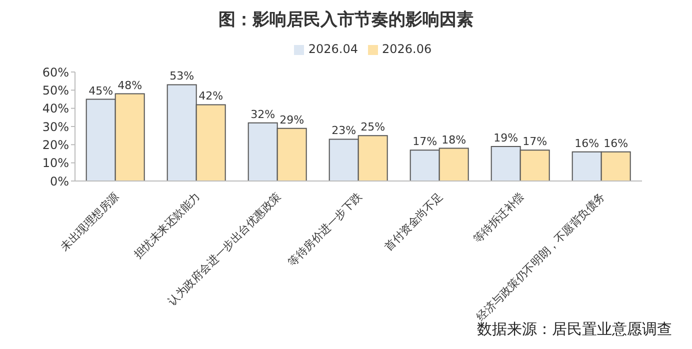  What do you see at coordinates (90, 222) in the screenshot?
I see `x-tick-label: 未出现理想房源` at bounding box center [90, 222].